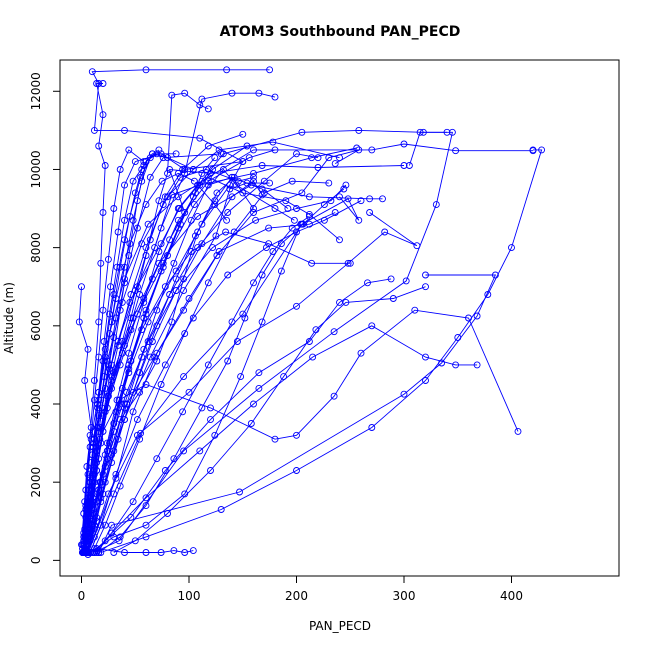 The image size is (650, 650). I want to click on profile-series, so click(139, 351).